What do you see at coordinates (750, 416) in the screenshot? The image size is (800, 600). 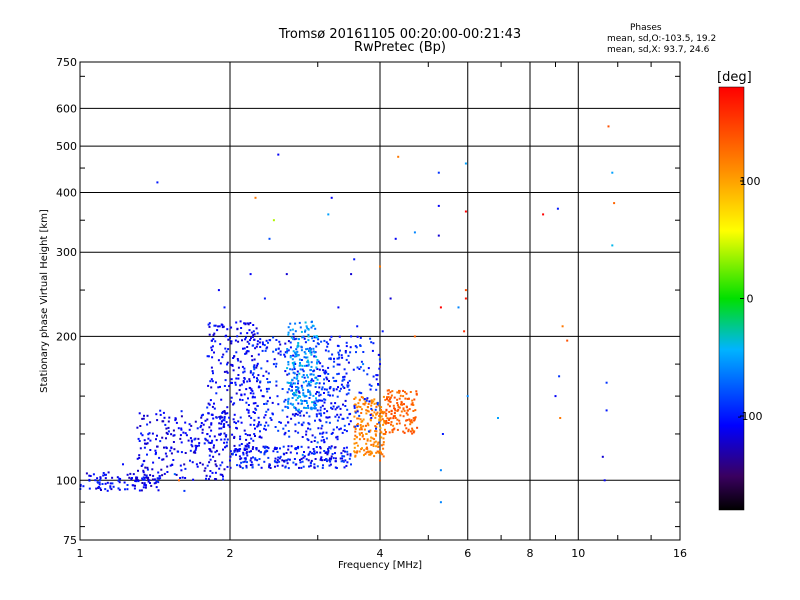 I see `colorbar-tick-label: -100` at bounding box center [750, 416].